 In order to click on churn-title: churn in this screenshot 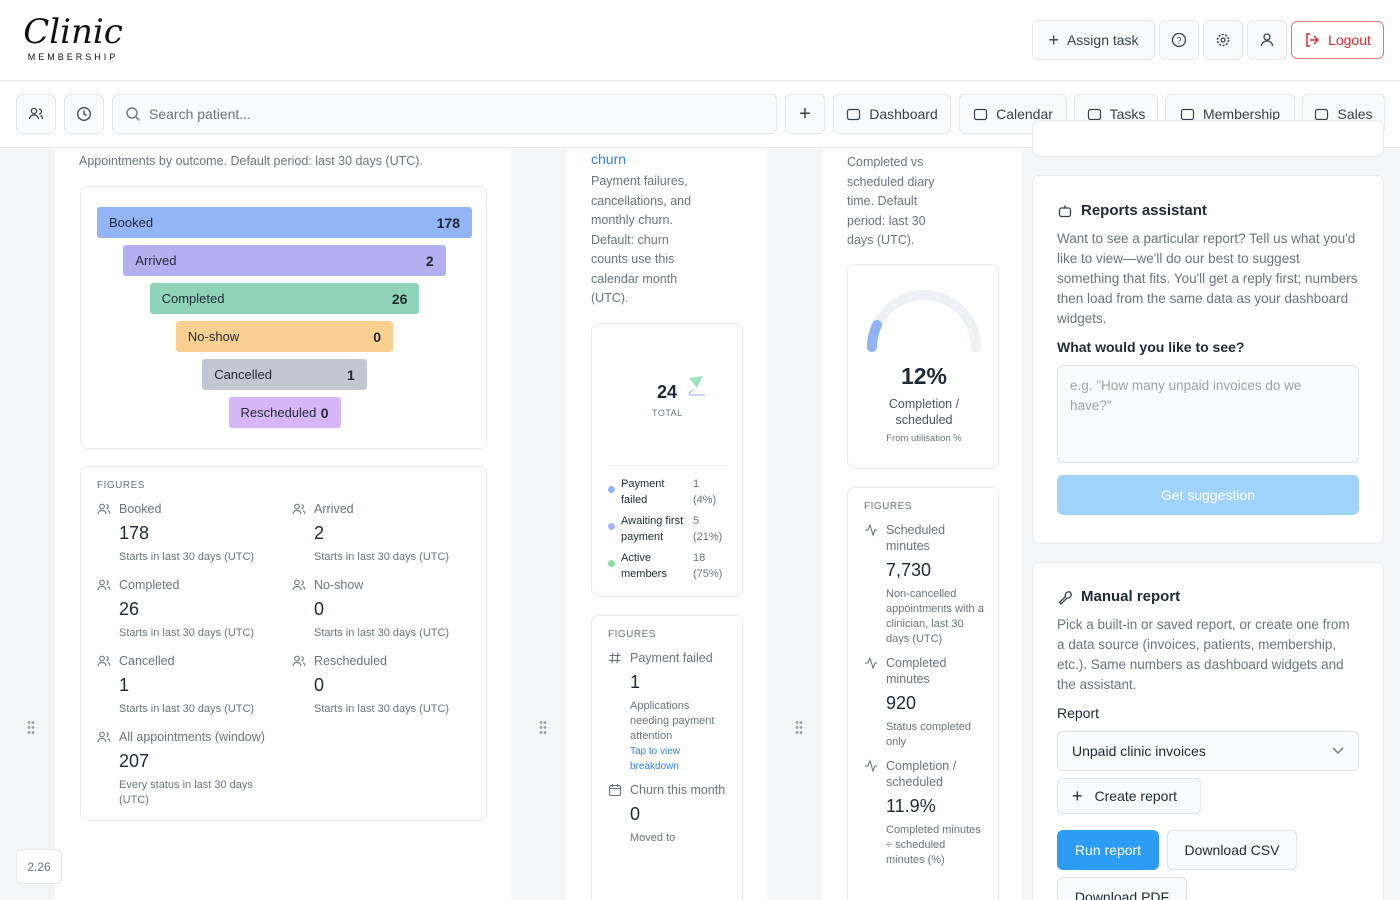, I will do `click(609, 159)`.